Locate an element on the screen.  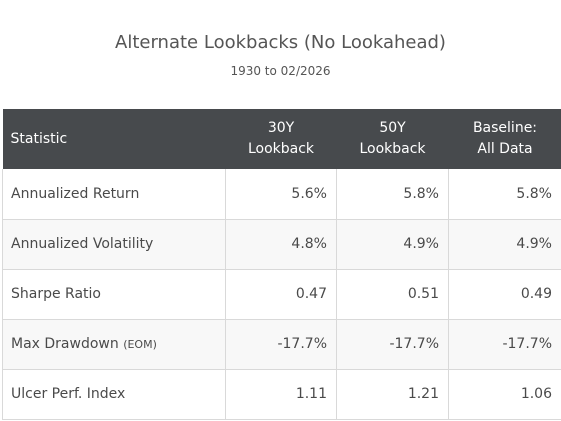
cell-50y: 0.51 is located at coordinates (392, 294).